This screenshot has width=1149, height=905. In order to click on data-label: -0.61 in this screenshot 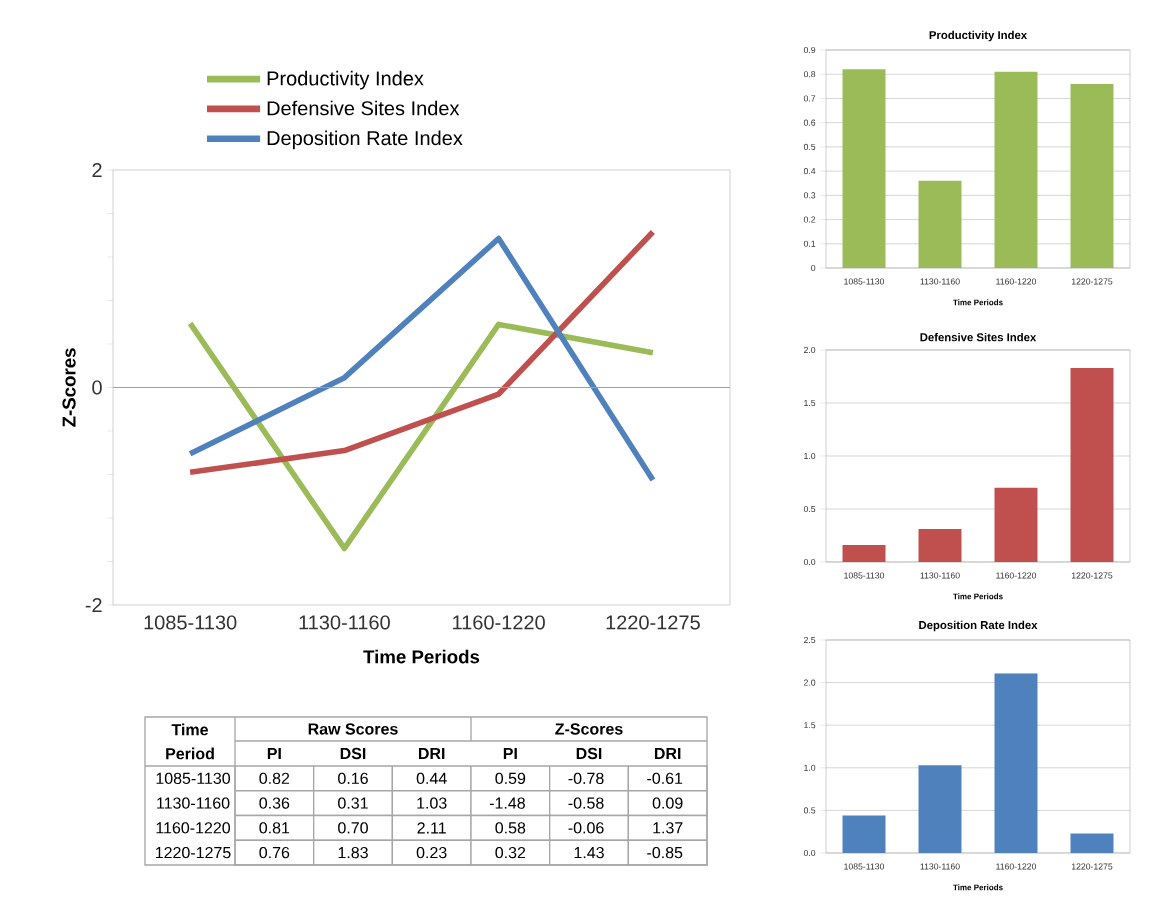, I will do `click(665, 778)`.